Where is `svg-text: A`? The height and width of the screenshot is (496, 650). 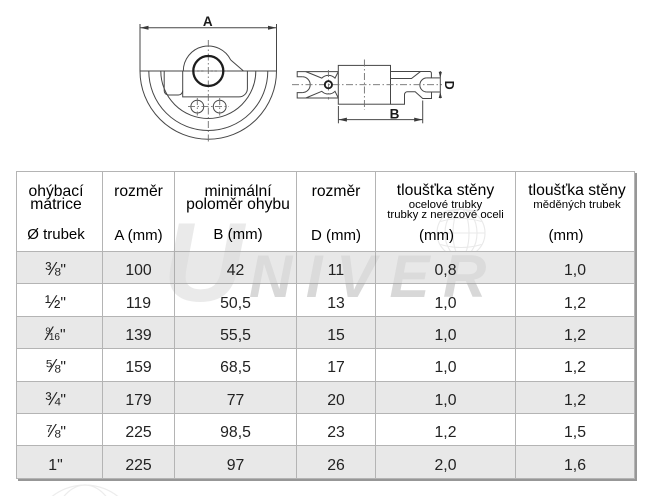
svg-text: A is located at coordinates (208, 21).